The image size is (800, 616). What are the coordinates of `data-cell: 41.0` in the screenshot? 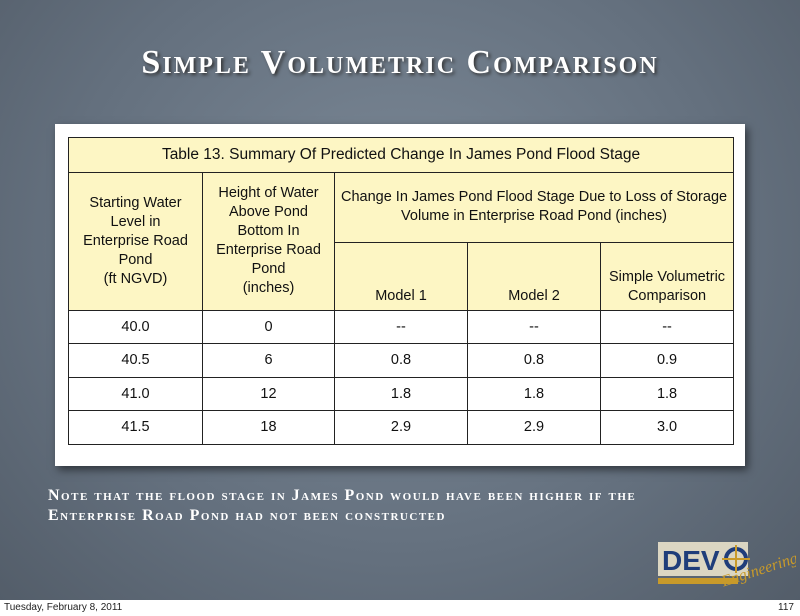 It's located at (135, 394).